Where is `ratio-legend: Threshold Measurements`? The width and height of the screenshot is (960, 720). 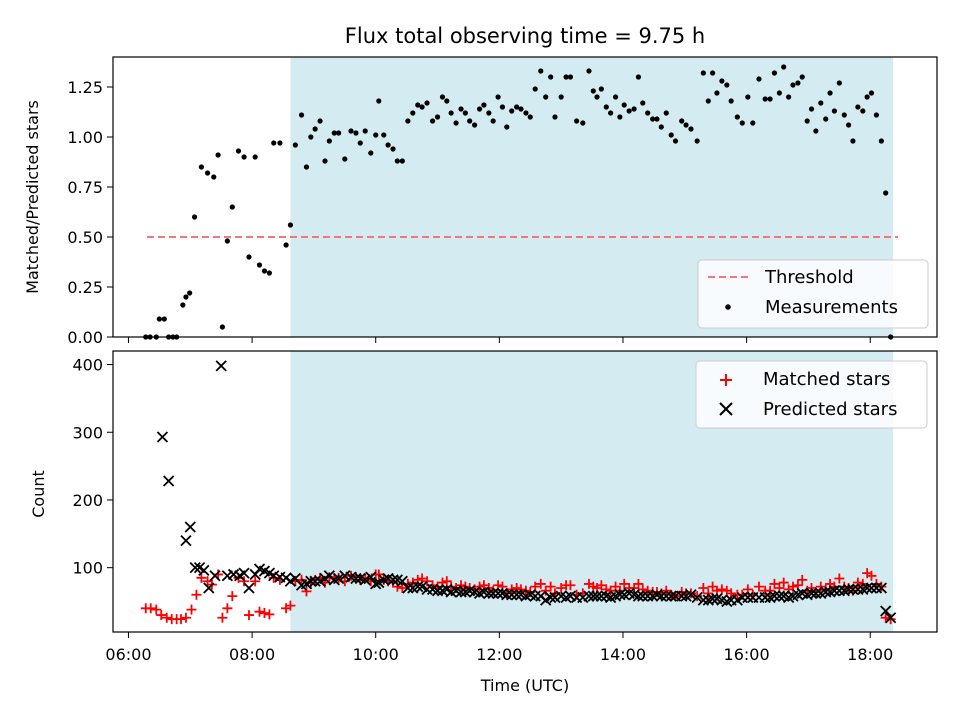 ratio-legend: Threshold Measurements is located at coordinates (813, 294).